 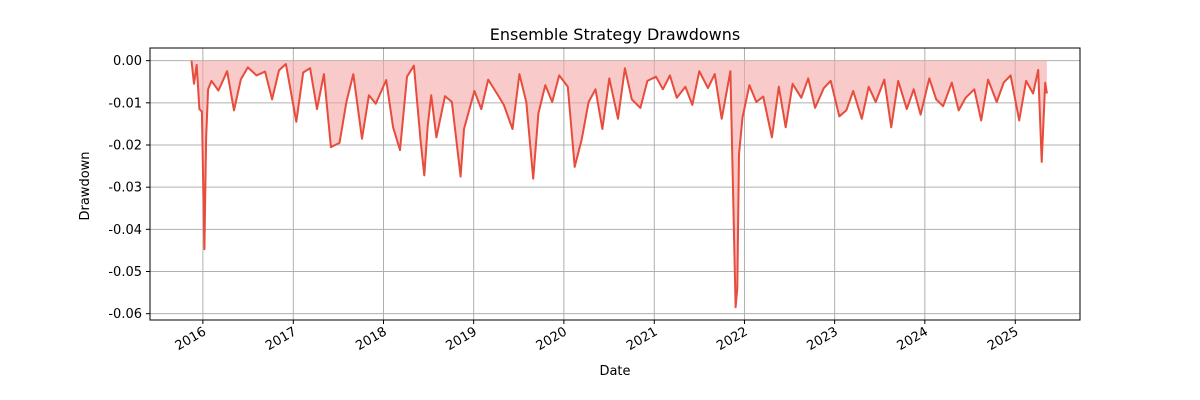 What do you see at coordinates (615, 34) in the screenshot?
I see `chart-title: Ensemble Strategy Drawdowns` at bounding box center [615, 34].